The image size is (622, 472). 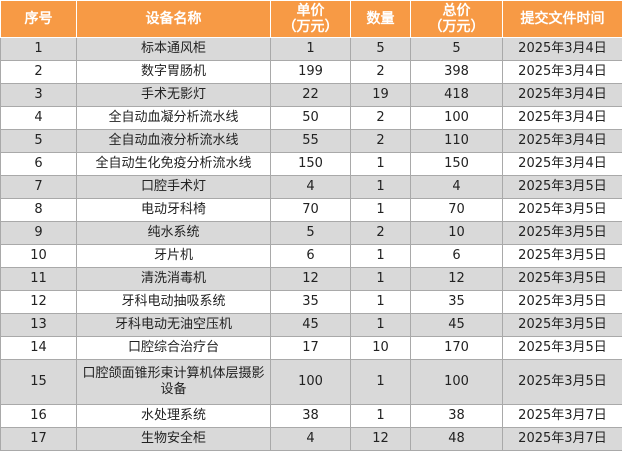 What do you see at coordinates (173, 19) in the screenshot?
I see `header-name: 设备名称` at bounding box center [173, 19].